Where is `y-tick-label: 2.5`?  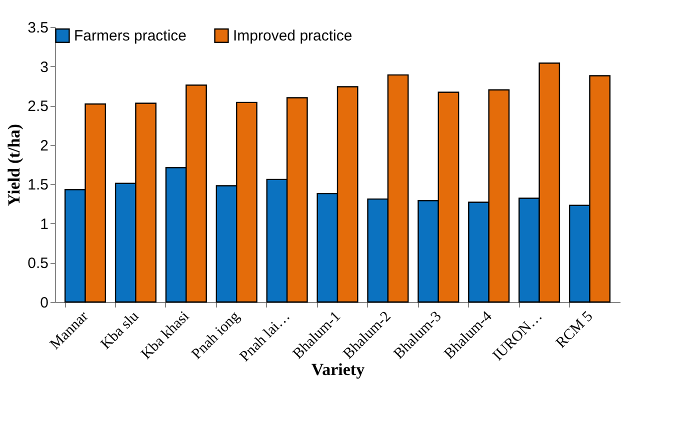 y-tick-label: 2.5 is located at coordinates (38, 107).